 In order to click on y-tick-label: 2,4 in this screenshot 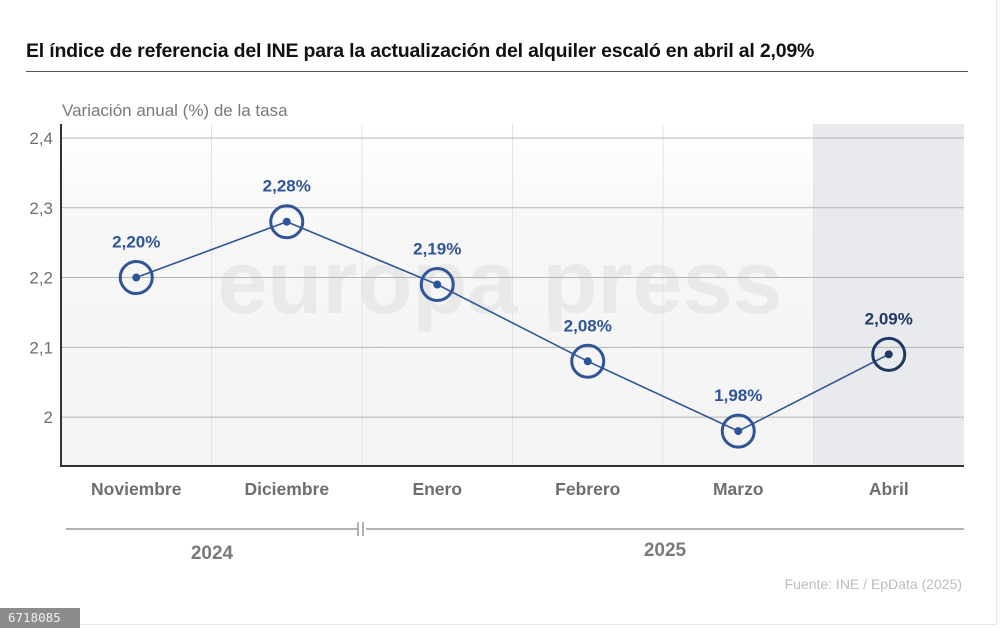, I will do `click(41, 138)`.